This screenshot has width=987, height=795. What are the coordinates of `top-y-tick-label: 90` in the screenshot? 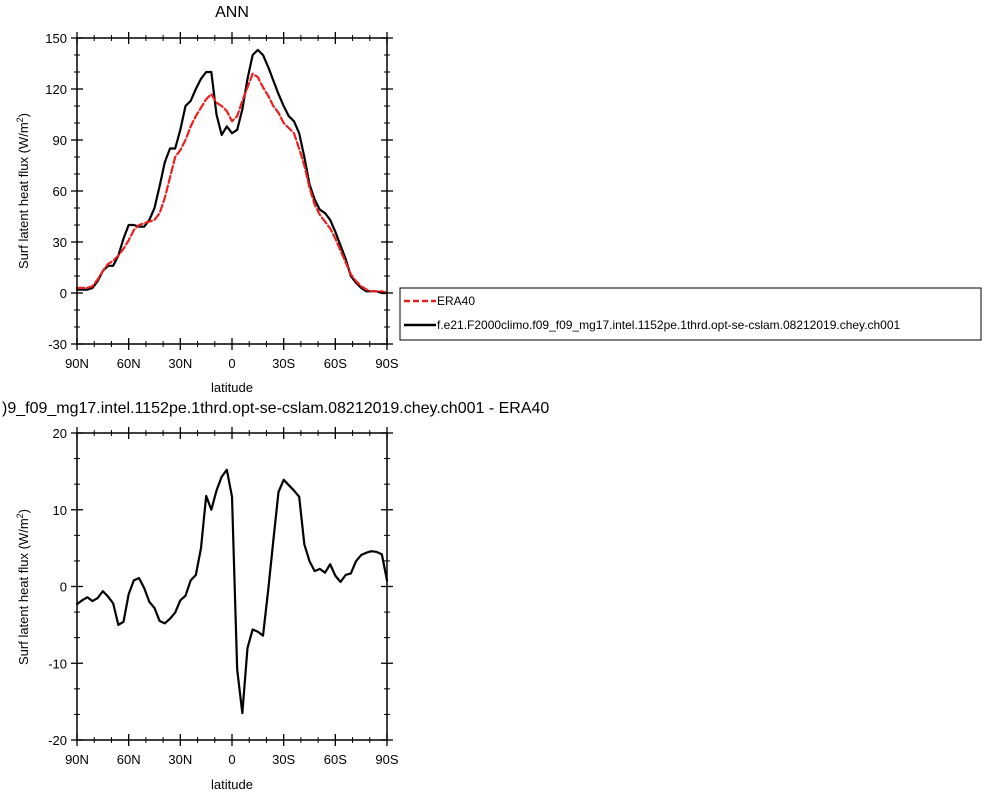 It's located at (60, 140).